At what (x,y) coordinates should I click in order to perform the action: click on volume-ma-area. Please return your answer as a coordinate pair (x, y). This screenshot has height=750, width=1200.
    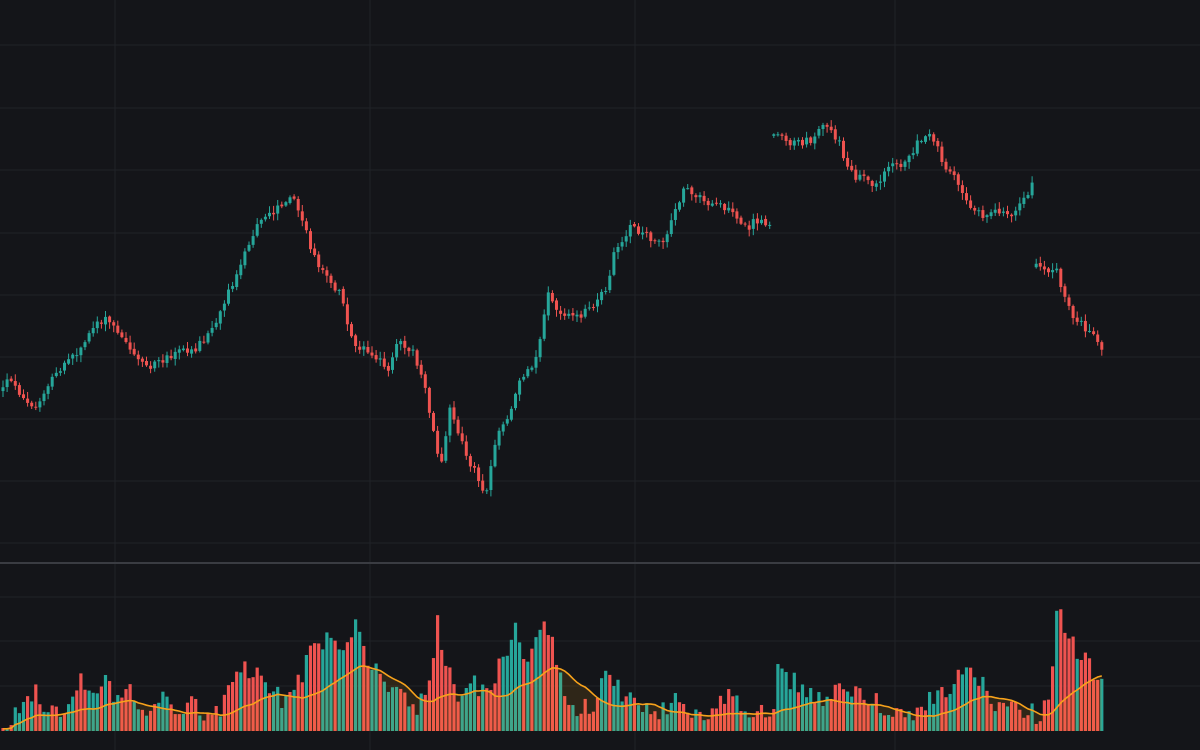
    Looking at the image, I should click on (552, 698).